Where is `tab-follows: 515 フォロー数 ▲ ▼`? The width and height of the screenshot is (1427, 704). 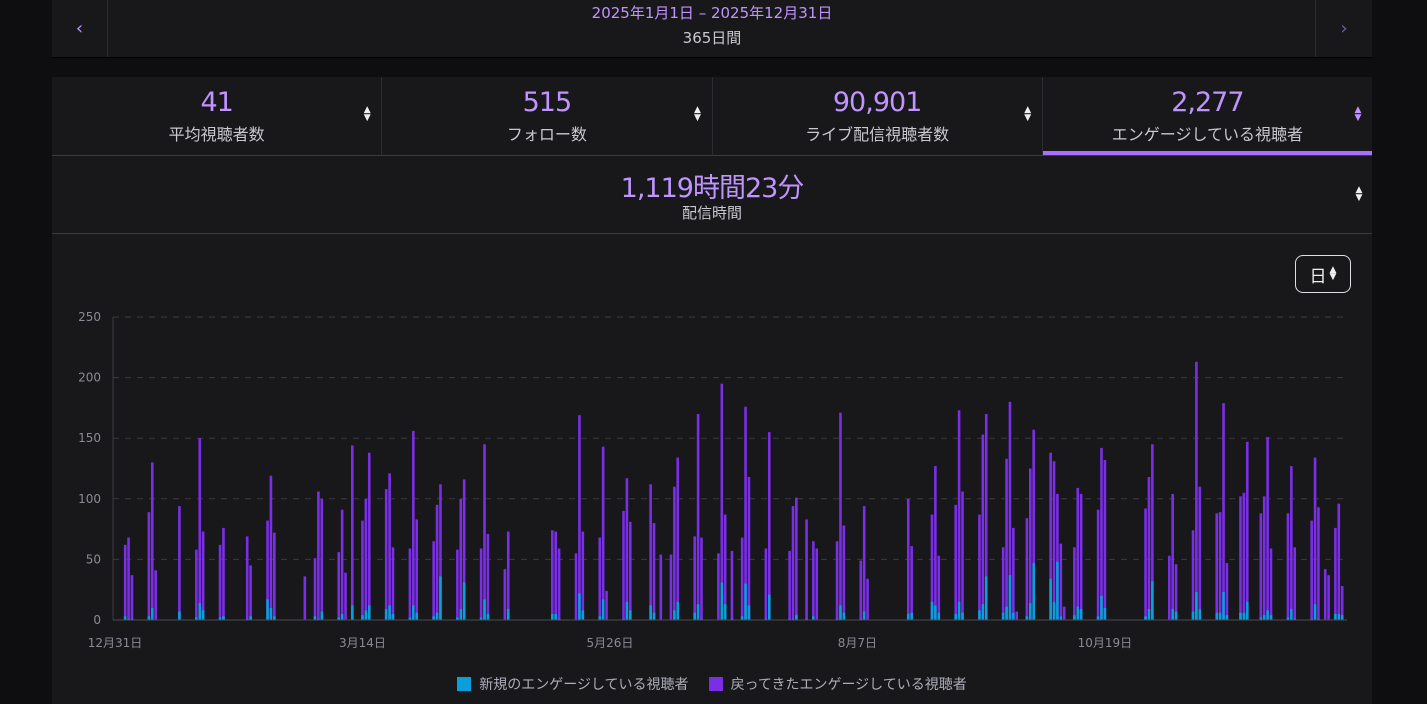
tab-follows: 515 フォロー数 ▲ ▼ is located at coordinates (547, 116).